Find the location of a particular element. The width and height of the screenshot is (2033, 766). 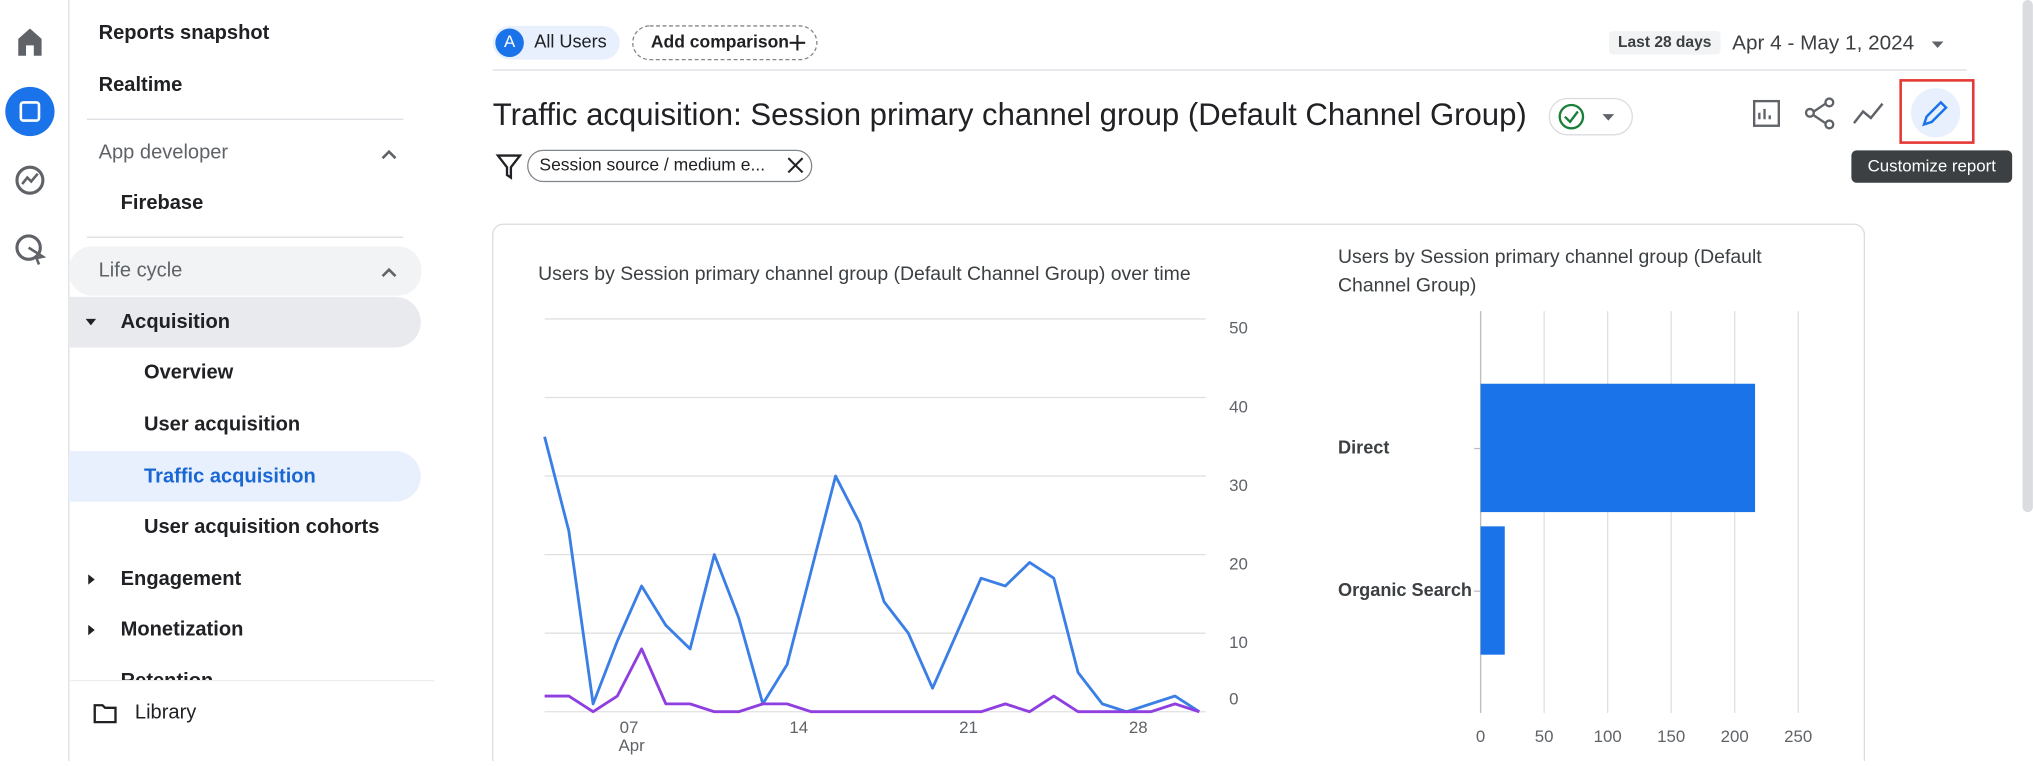

nav-item: Firebase is located at coordinates (162, 203).